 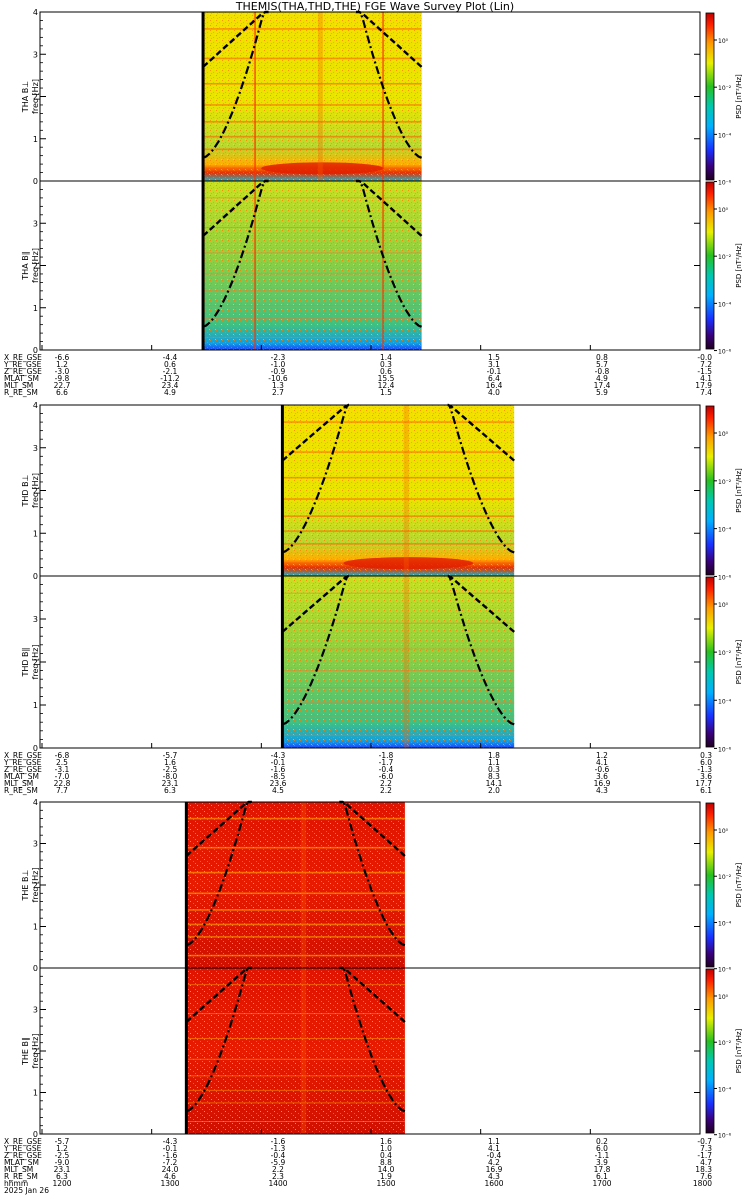 I want to click on ephemeris-value: -1.0, so click(x=278, y=364).